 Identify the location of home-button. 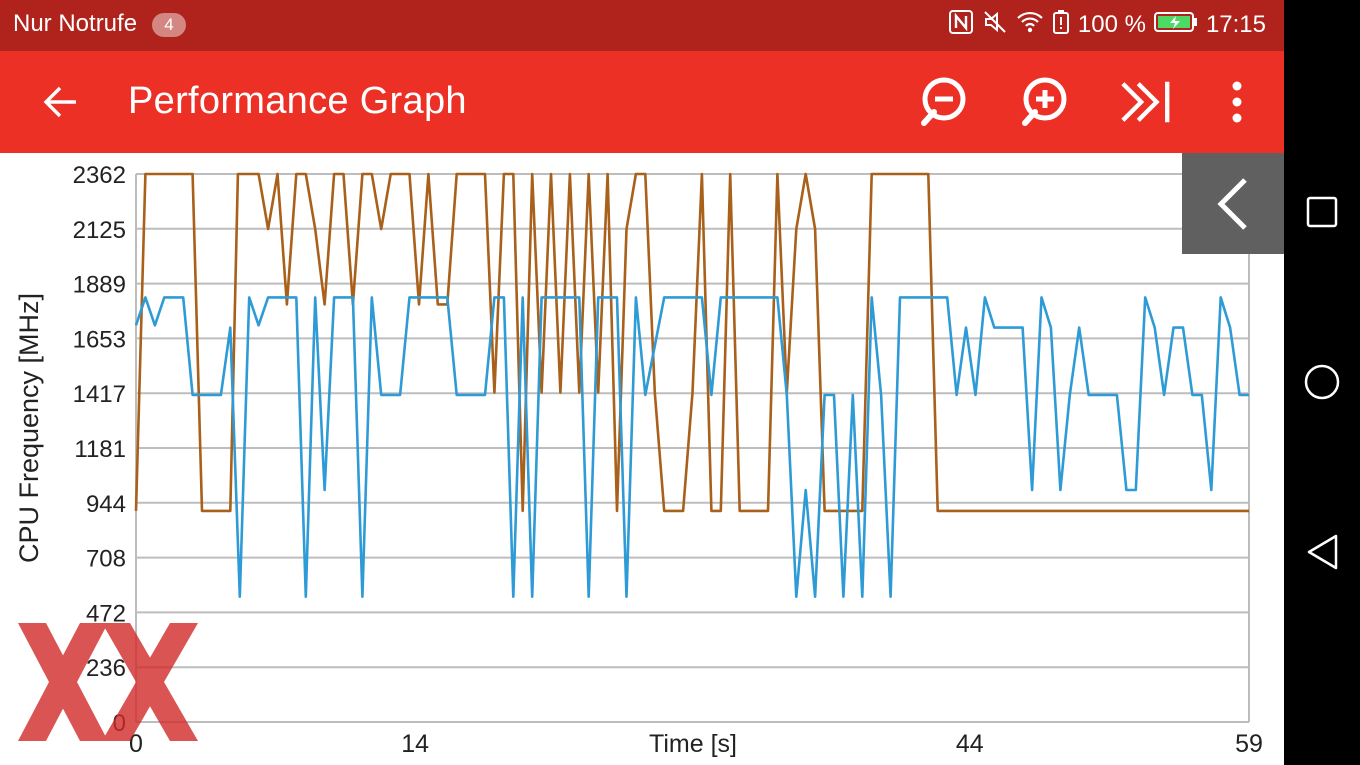
(1322, 382).